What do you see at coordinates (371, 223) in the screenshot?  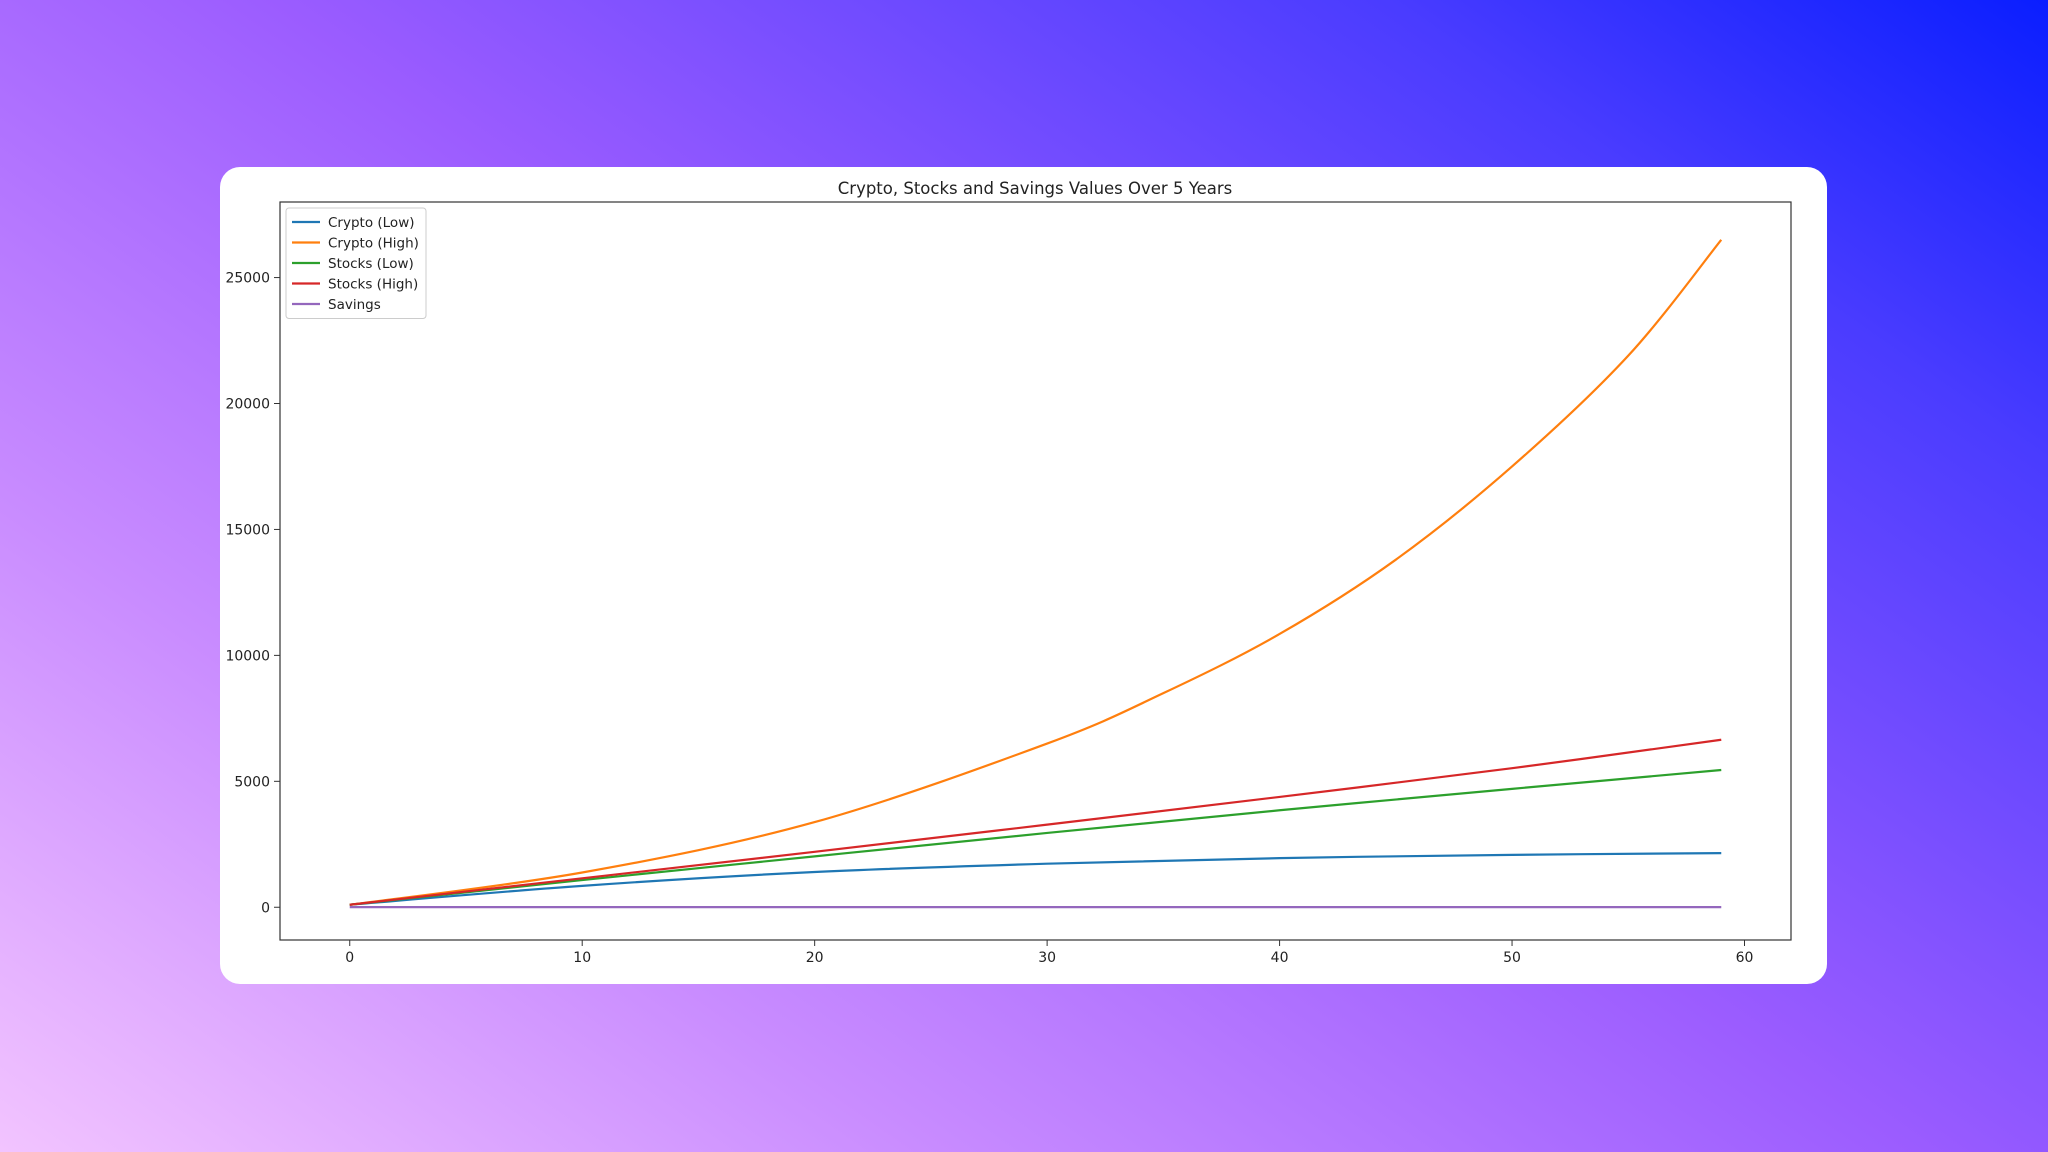 I see `legend-label-crypto-low: Crypto (Low)` at bounding box center [371, 223].